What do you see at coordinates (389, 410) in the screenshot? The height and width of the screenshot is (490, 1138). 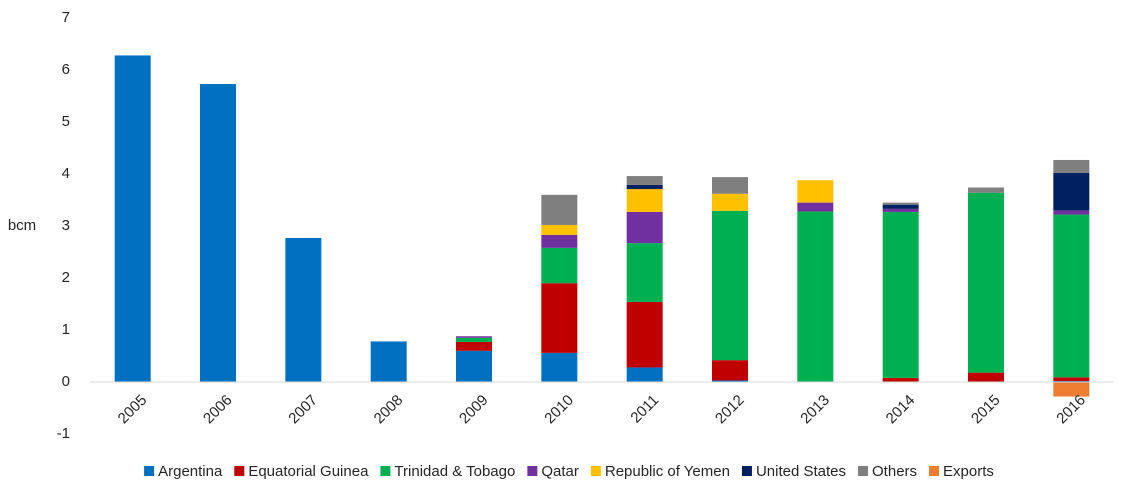 I see `x-tick-label: 2008` at bounding box center [389, 410].